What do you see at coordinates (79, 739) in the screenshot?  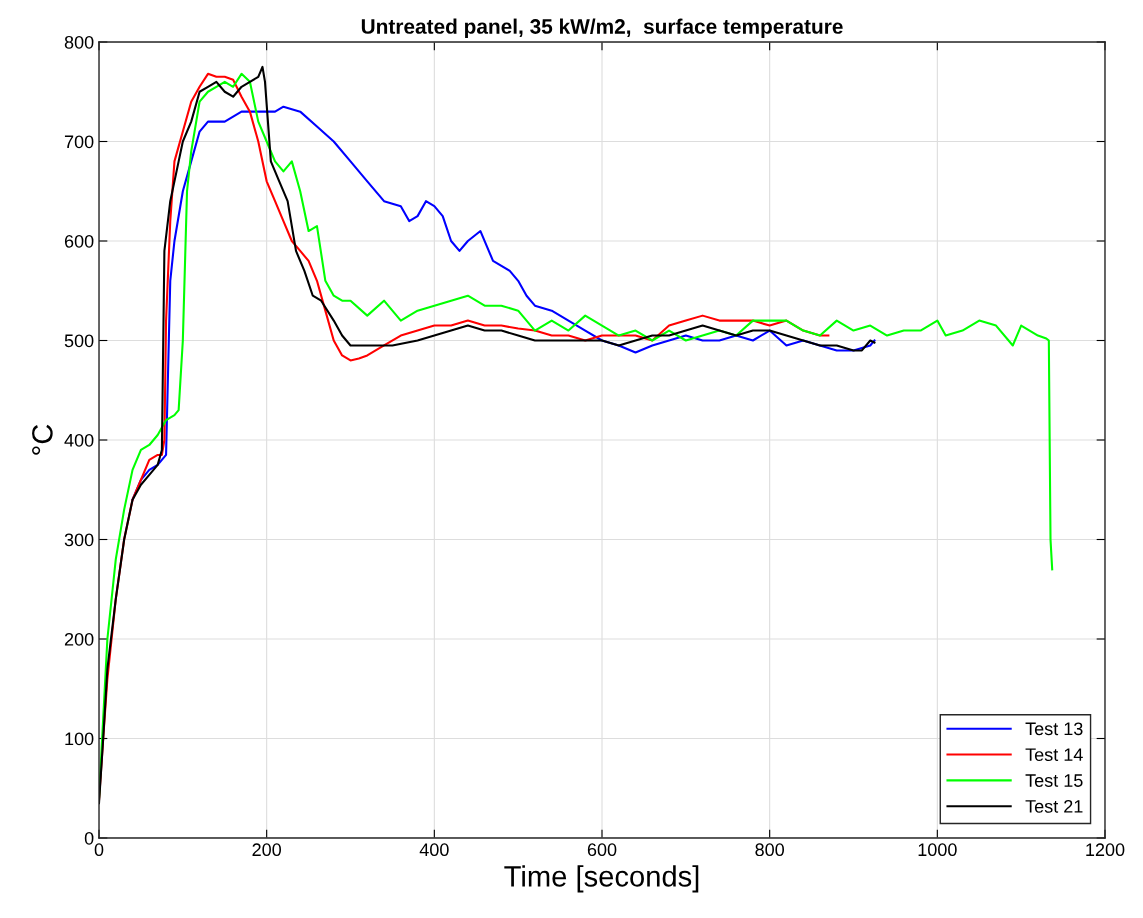 I see `y-tick-label: 100` at bounding box center [79, 739].